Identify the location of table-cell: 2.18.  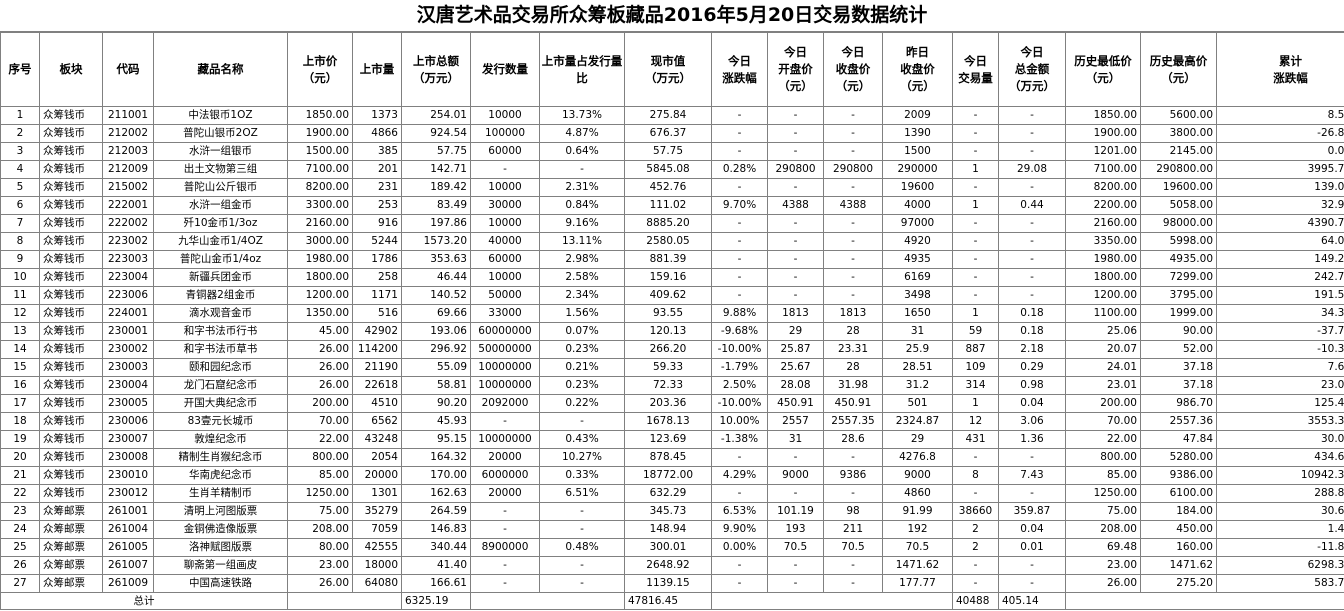
(1032, 349).